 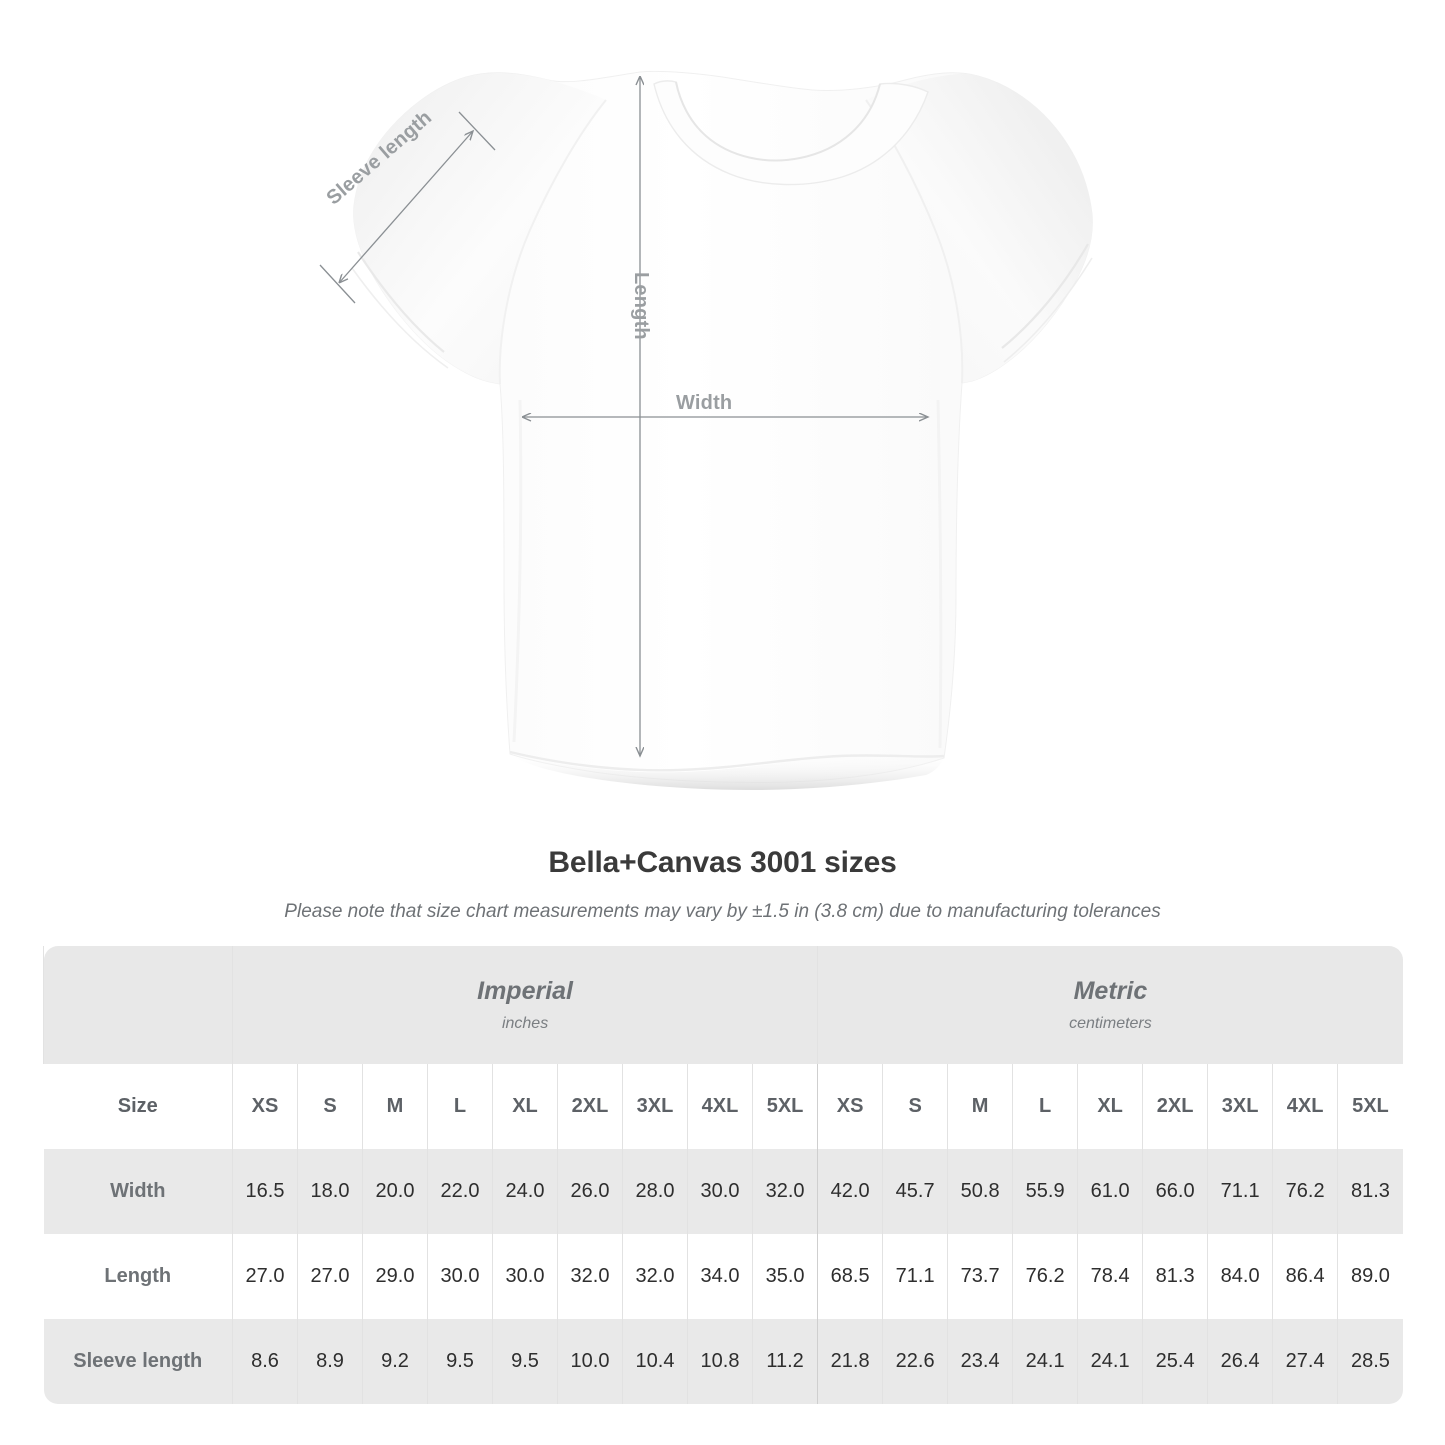 I want to click on cell-sleeve-length-imperial-2xl: 10.0, so click(x=590, y=1361).